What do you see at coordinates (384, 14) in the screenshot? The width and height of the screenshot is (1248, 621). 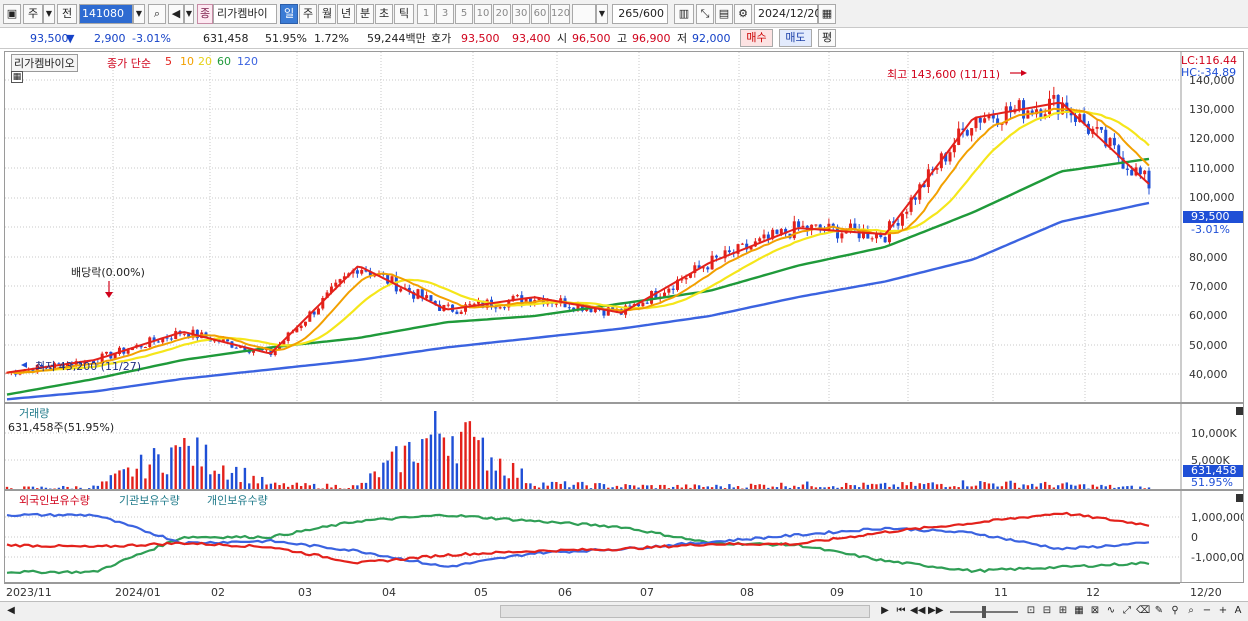 I see `period-second: 초` at bounding box center [384, 14].